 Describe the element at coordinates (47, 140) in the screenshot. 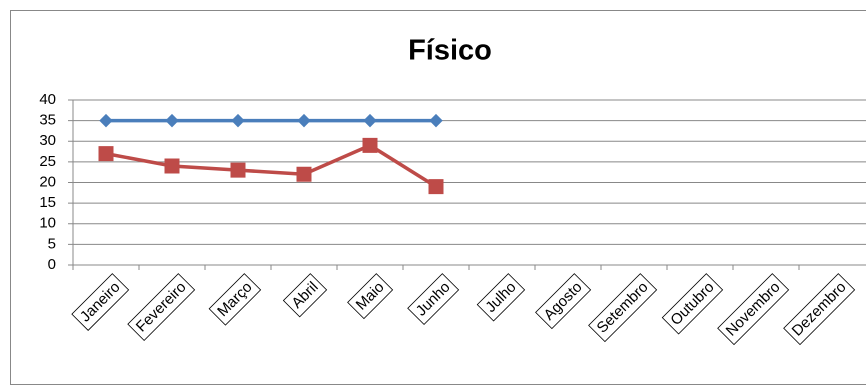

I see `y-tick-label: 30` at that location.